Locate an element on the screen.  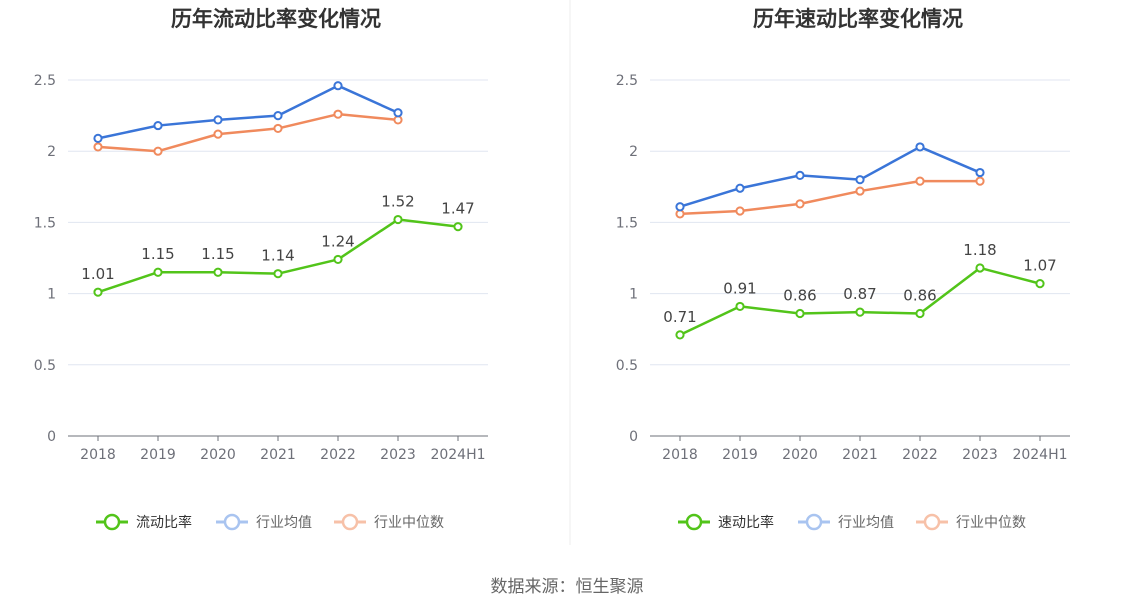
legend-item-primary-ratio: 流动比率 is located at coordinates (144, 522).